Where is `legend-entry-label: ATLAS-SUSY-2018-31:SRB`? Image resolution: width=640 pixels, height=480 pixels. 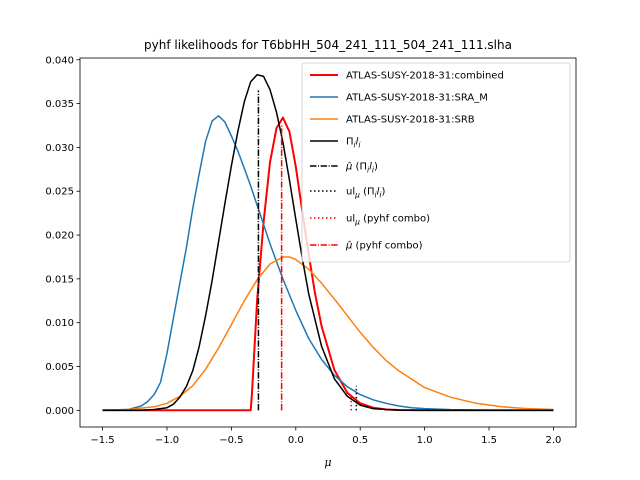 legend-entry-label: ATLAS-SUSY-2018-31:SRB is located at coordinates (410, 120).